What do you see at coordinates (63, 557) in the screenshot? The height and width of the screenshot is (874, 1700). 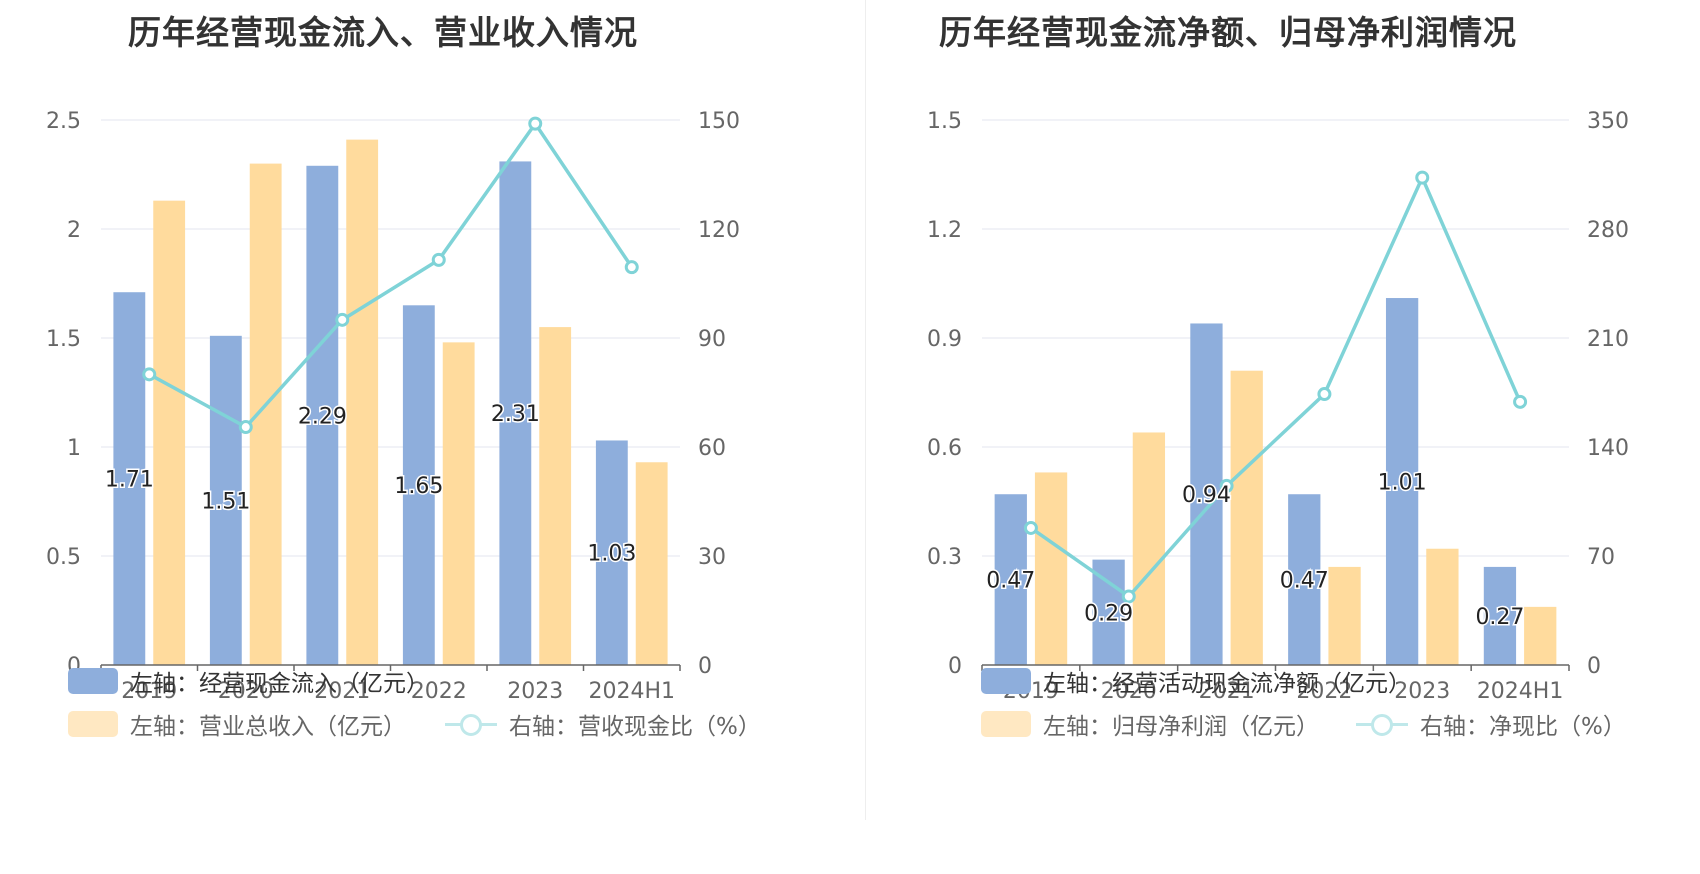 I see `y-left-tick-label: 0.5` at bounding box center [63, 557].